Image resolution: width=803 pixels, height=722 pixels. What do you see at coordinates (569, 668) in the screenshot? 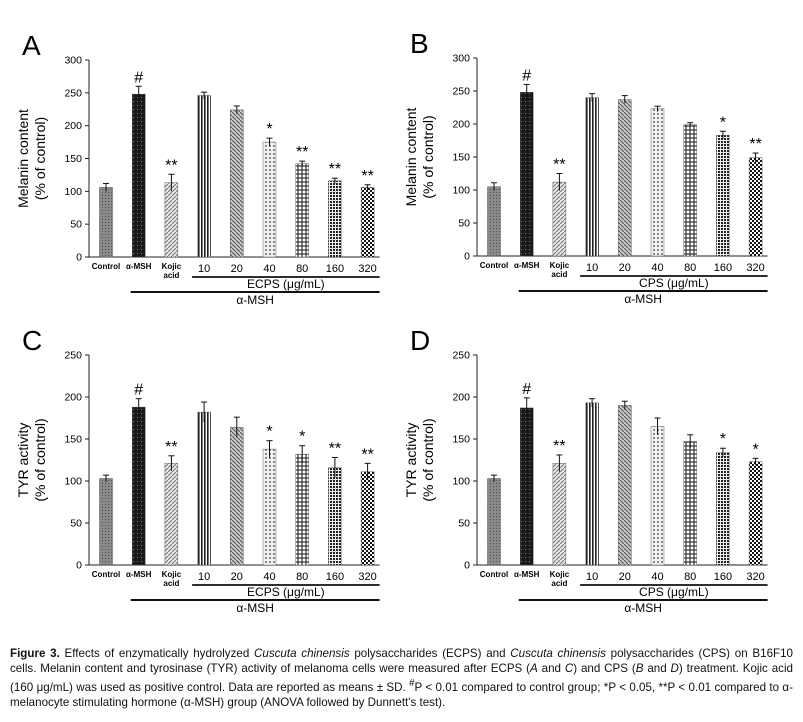
I see `caption-ref-c: C` at bounding box center [569, 668].